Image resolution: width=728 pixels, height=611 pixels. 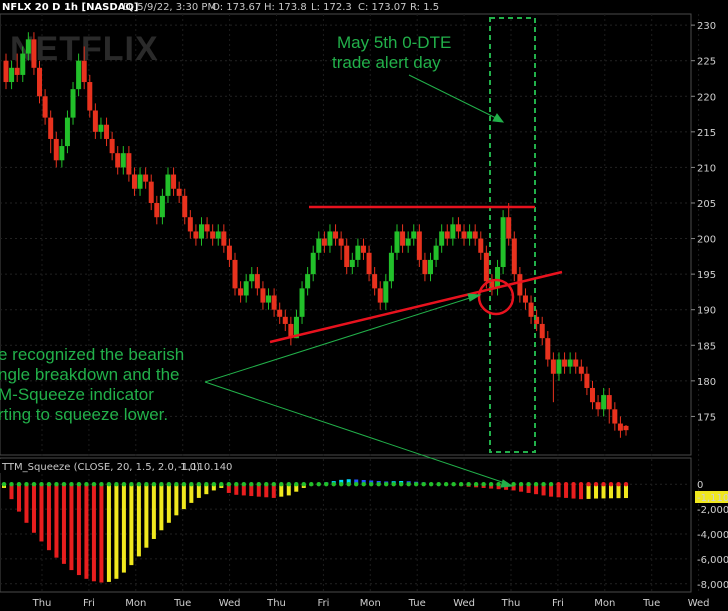 What do you see at coordinates (706, 168) in the screenshot?
I see `price-tick-label: 210` at bounding box center [706, 168].